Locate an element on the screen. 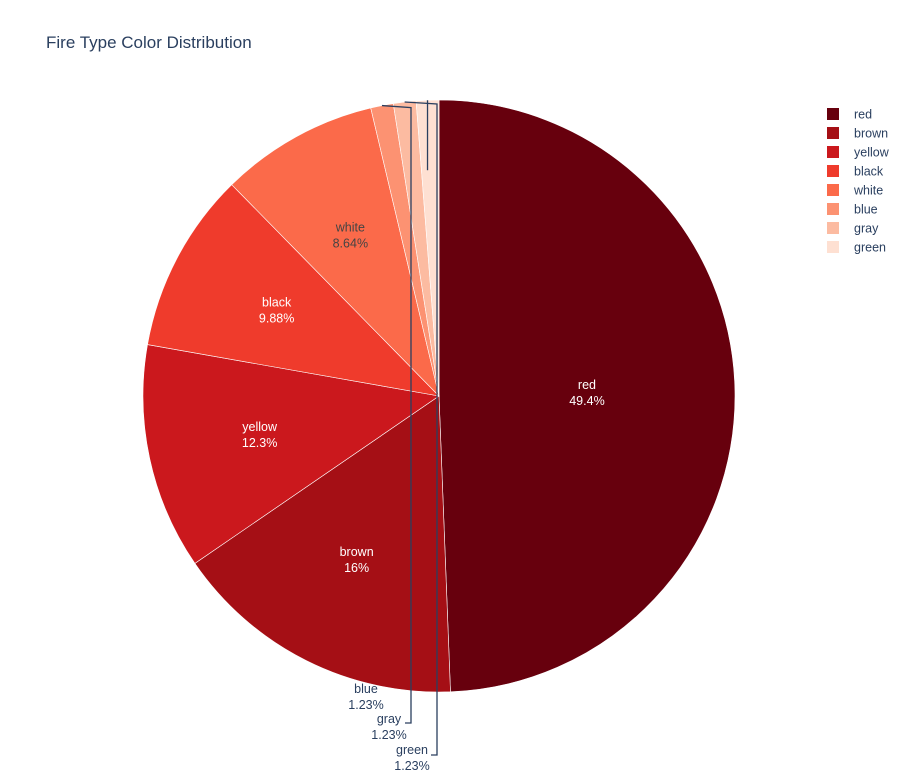  pie-slice-black is located at coordinates (293, 290).